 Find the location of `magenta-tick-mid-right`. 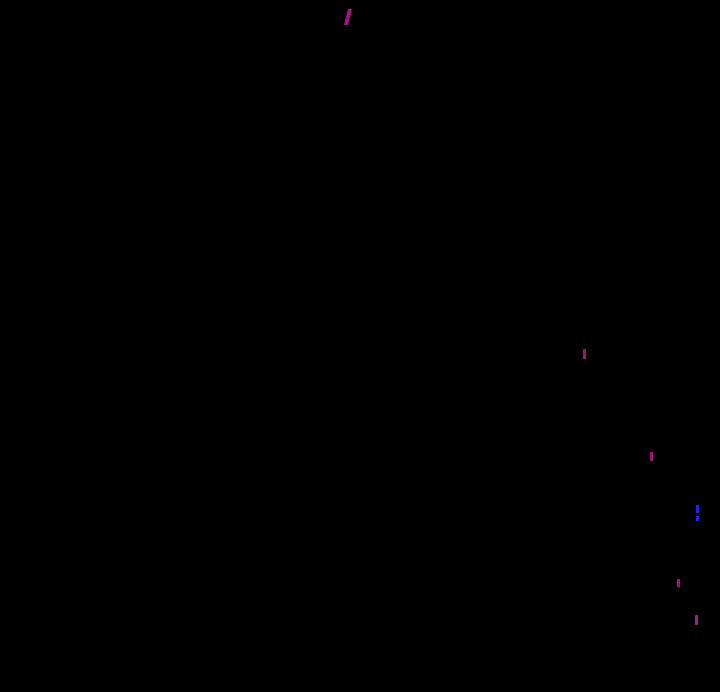

magenta-tick-mid-right is located at coordinates (651, 456).